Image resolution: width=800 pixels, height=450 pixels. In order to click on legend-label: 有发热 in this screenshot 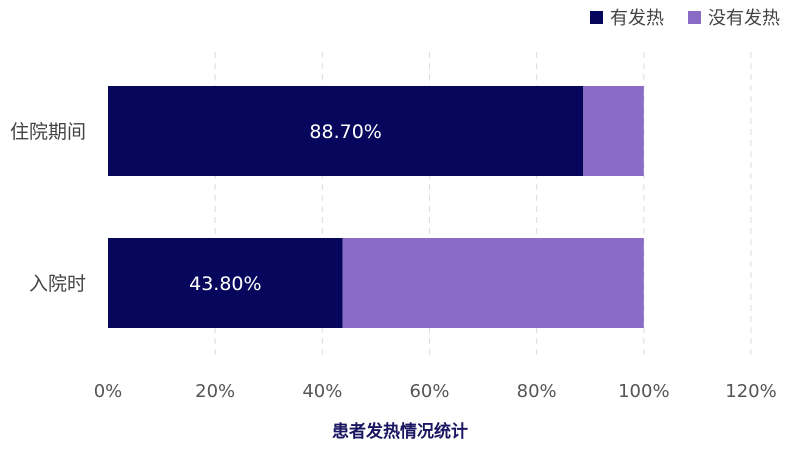, I will do `click(637, 18)`.